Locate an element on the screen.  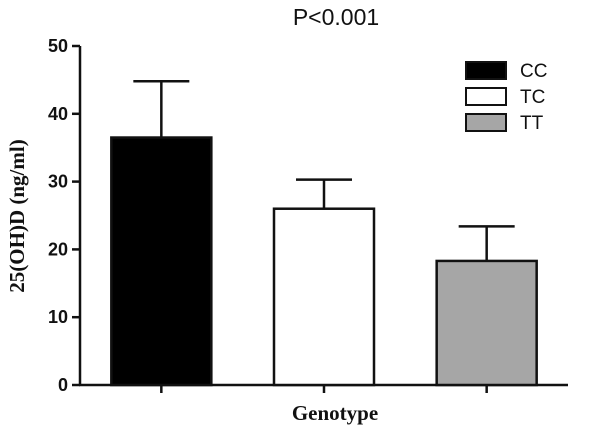
legend: CC TC TT is located at coordinates (506, 97).